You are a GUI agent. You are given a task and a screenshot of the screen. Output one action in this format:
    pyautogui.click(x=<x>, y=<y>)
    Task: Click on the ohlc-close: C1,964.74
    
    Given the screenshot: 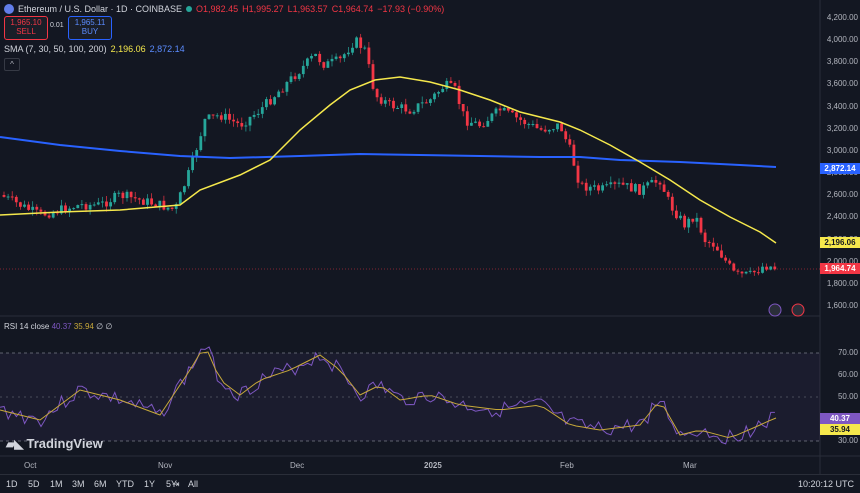 What is the action you would take?
    pyautogui.click(x=352, y=9)
    